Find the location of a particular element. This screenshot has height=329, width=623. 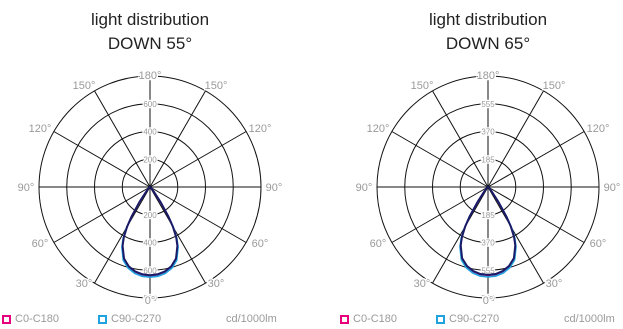

chart-title-line2: DOWN 65° is located at coordinates (488, 43).